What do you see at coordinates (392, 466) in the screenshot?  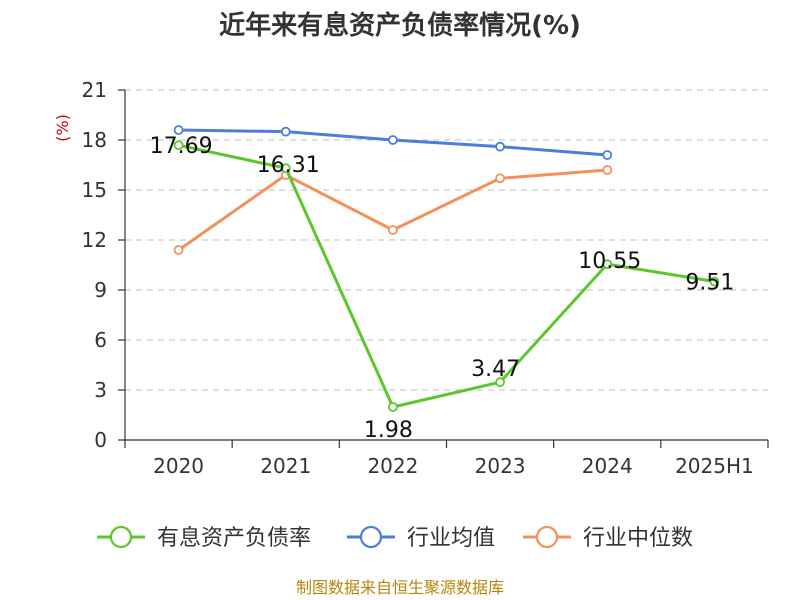 I see `x-tick-label: 2022` at bounding box center [392, 466].